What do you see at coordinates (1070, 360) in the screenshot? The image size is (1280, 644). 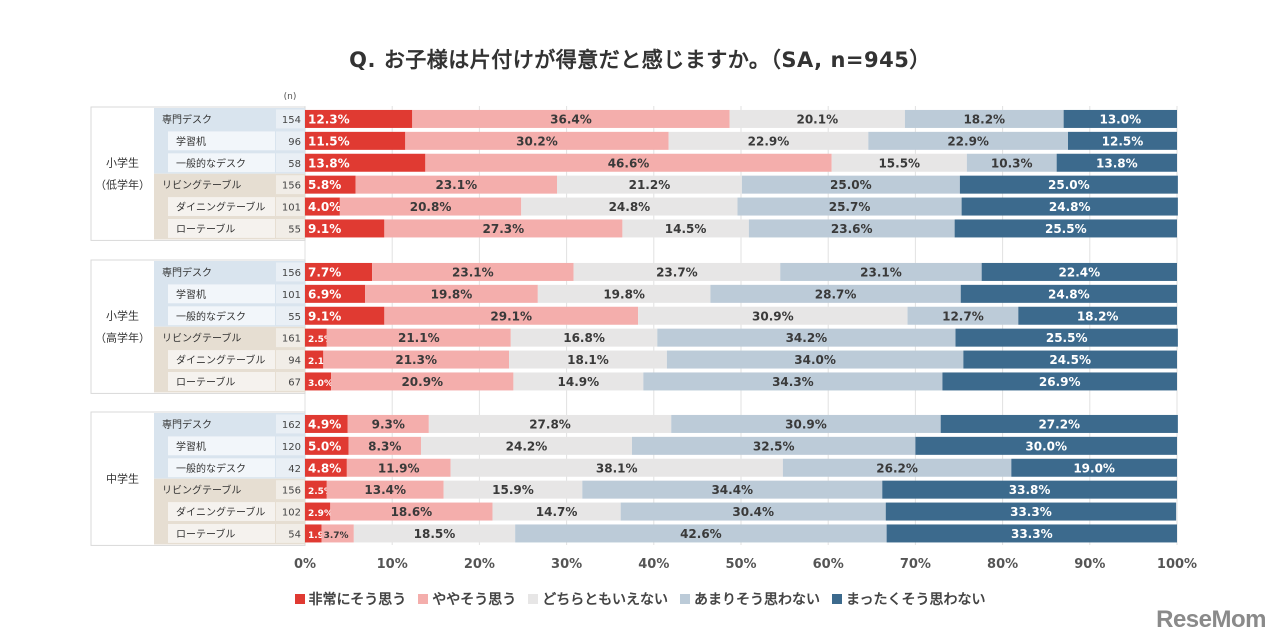 I see `data-label: 24.5%` at bounding box center [1070, 360].